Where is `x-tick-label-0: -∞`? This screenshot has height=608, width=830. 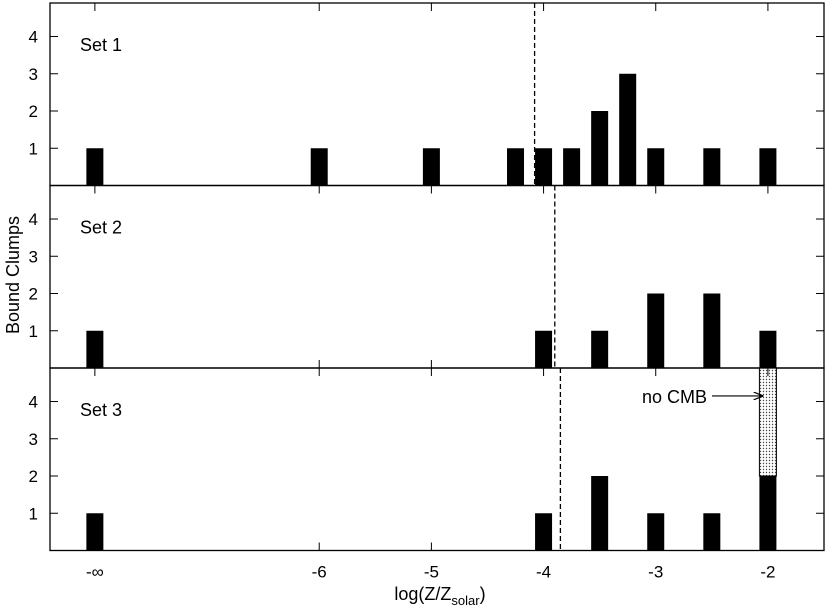
x-tick-label-0: -∞ is located at coordinates (95, 572).